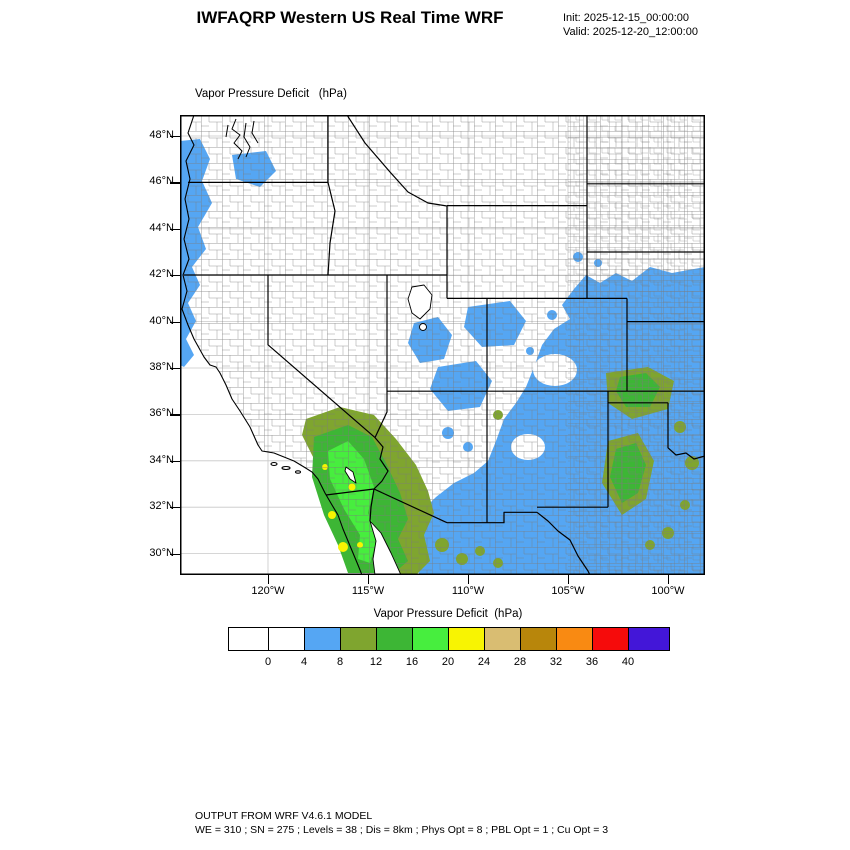  What do you see at coordinates (388, 430) in the screenshot?
I see `water-bodies` at bounding box center [388, 430].